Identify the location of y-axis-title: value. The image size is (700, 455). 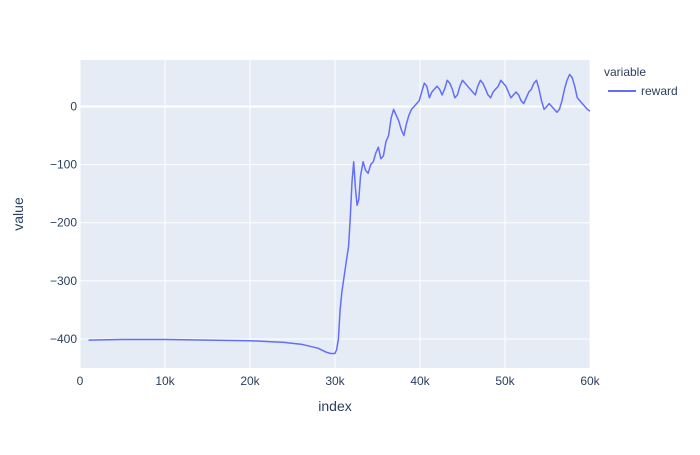
(18, 214).